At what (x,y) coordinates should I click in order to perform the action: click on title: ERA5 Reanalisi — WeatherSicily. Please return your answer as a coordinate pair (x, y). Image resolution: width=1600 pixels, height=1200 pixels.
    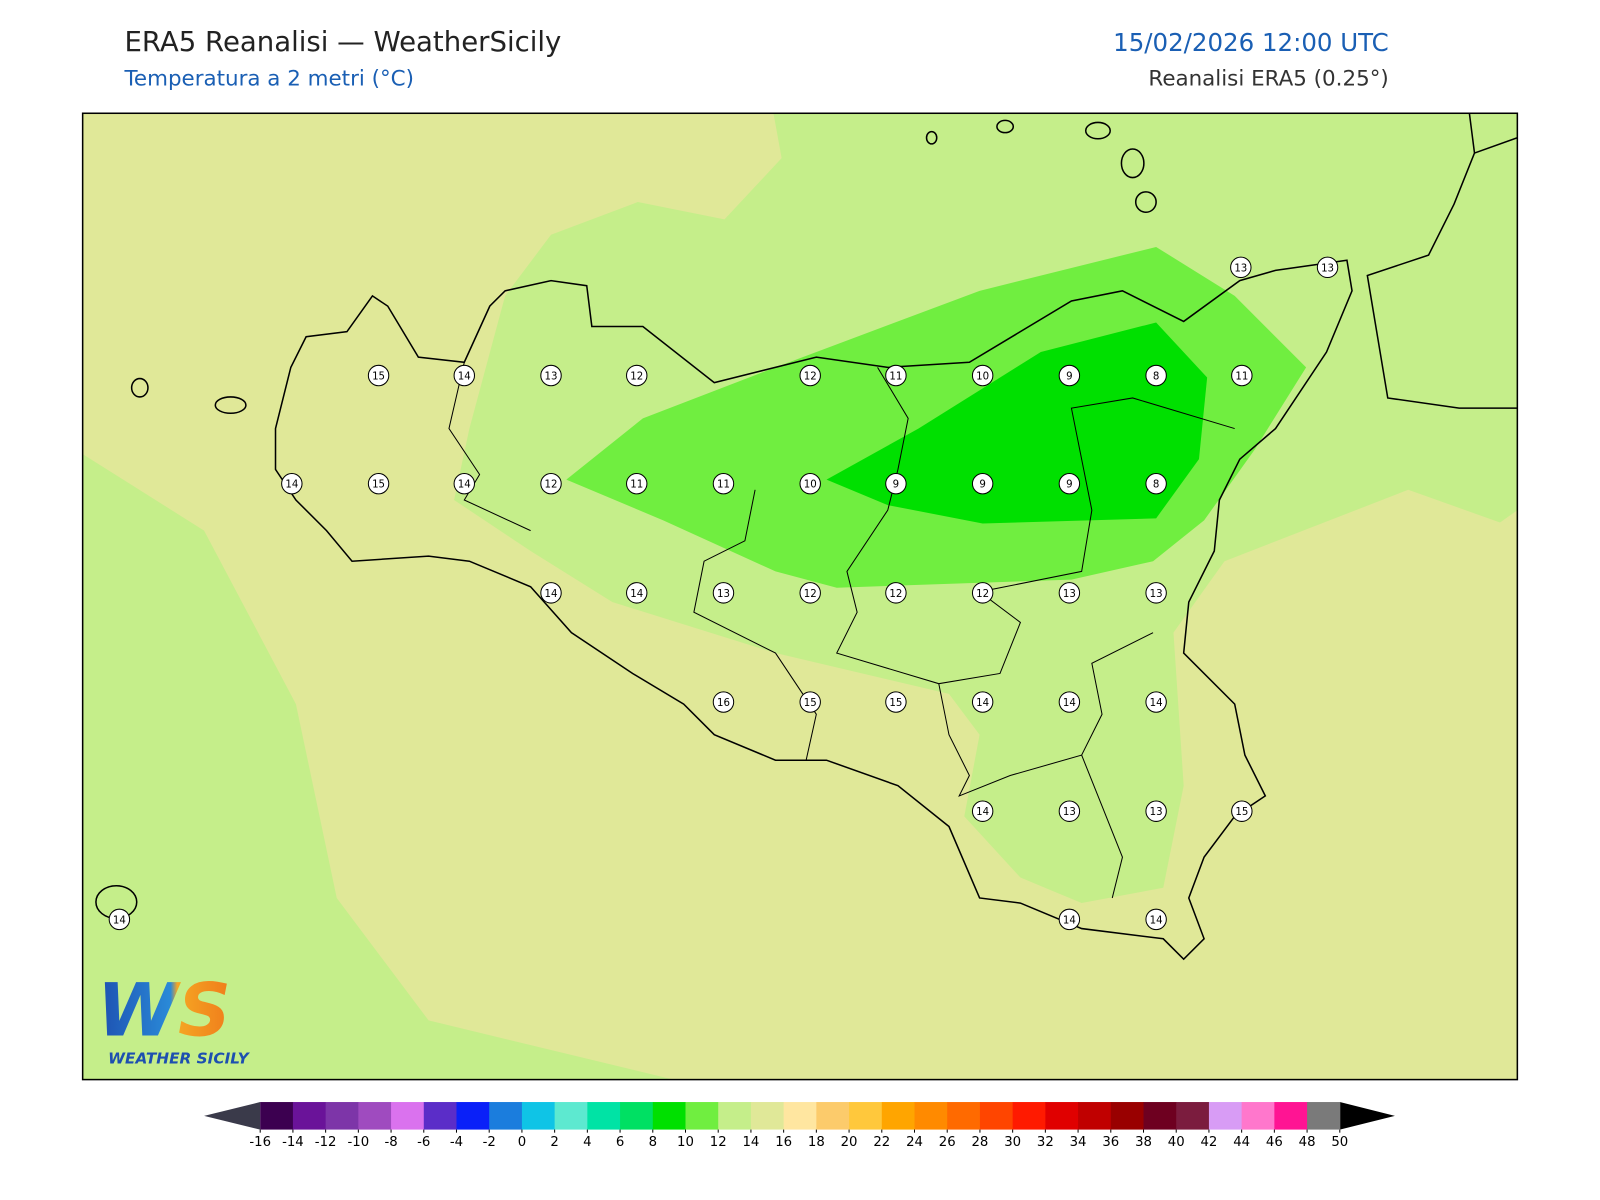
    Looking at the image, I should click on (342, 42).